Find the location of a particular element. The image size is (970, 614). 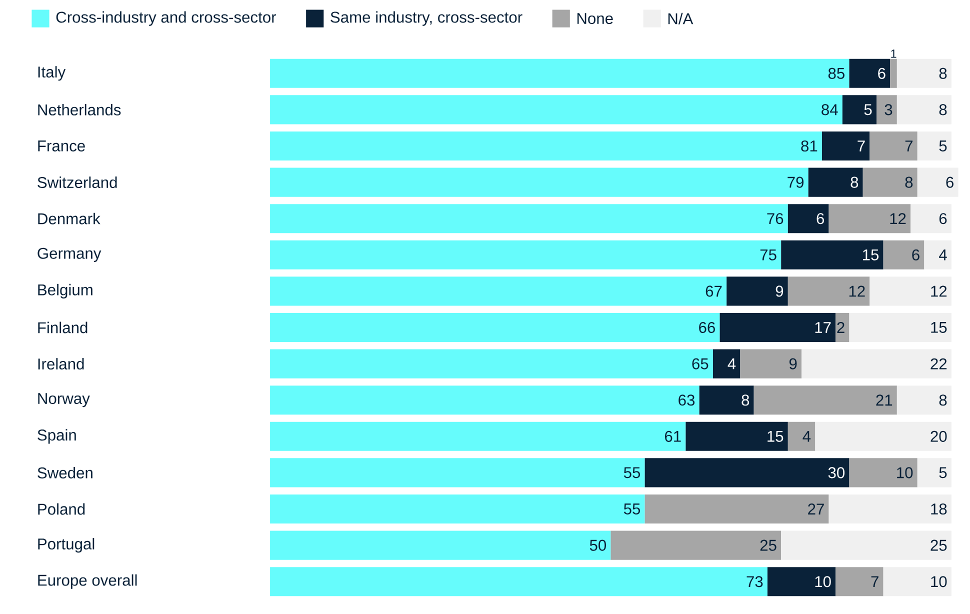

data-label: 12 is located at coordinates (898, 218).